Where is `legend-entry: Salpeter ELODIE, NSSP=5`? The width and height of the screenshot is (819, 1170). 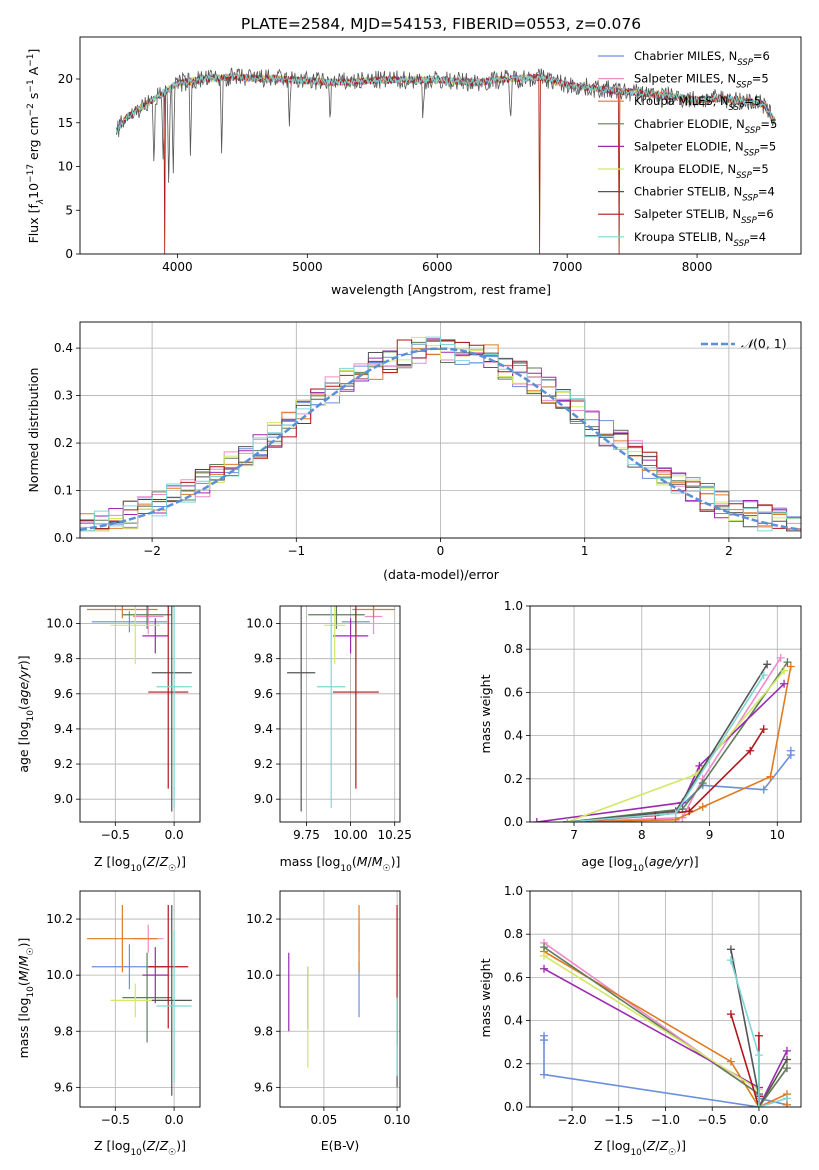 legend-entry: Salpeter ELODIE, NSSP=5 is located at coordinates (705, 148).